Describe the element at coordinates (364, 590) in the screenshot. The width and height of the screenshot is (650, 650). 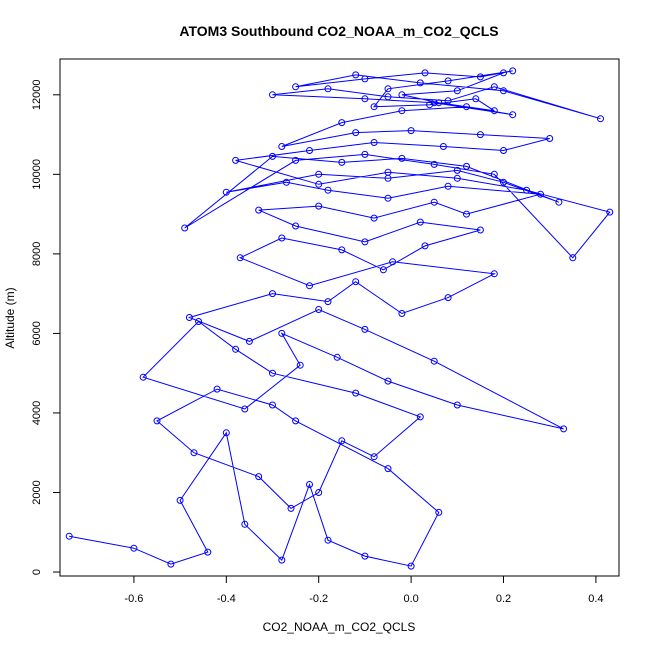
I see `x-axis: -0.6 -0.4 -0.2 0.0 0.2 0.4` at that location.